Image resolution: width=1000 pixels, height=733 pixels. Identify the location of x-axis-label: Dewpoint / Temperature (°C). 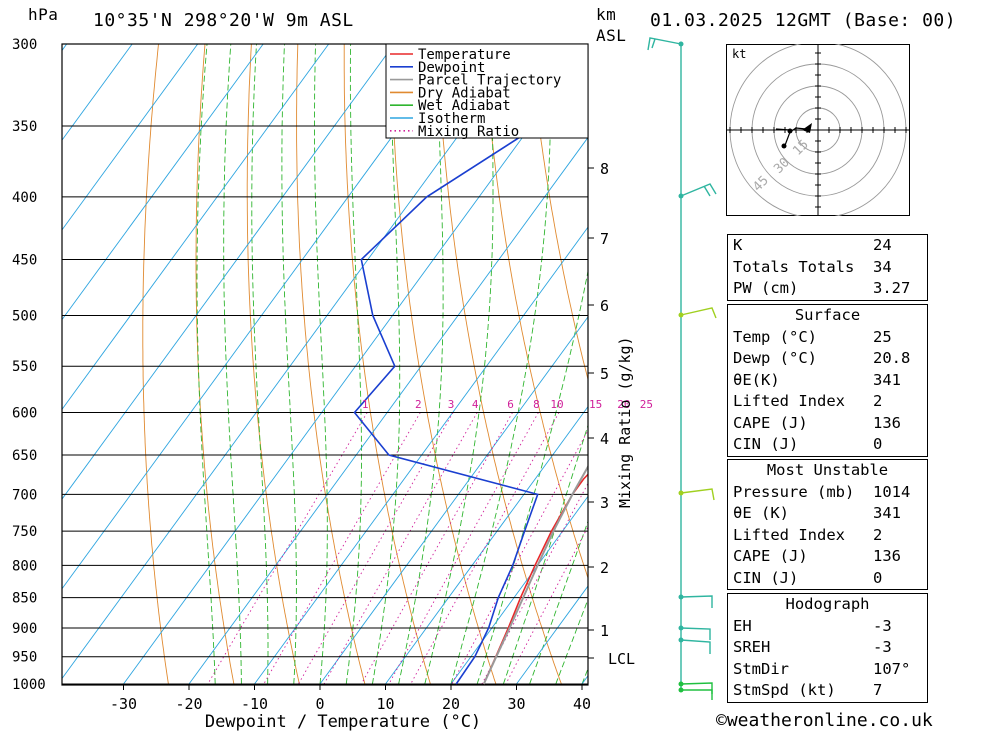
(343, 722).